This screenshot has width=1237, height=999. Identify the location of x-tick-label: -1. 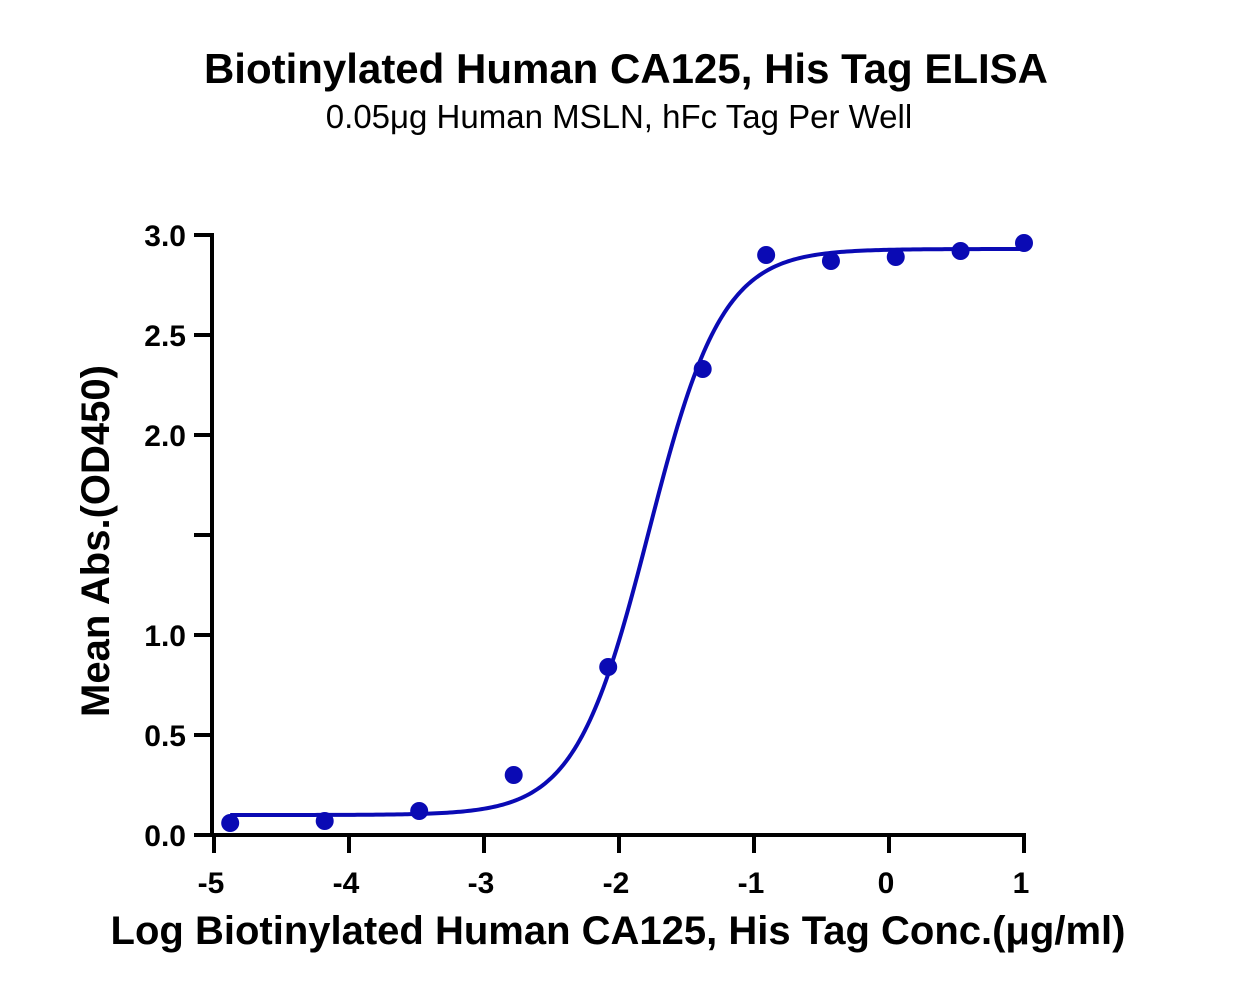
(751, 883).